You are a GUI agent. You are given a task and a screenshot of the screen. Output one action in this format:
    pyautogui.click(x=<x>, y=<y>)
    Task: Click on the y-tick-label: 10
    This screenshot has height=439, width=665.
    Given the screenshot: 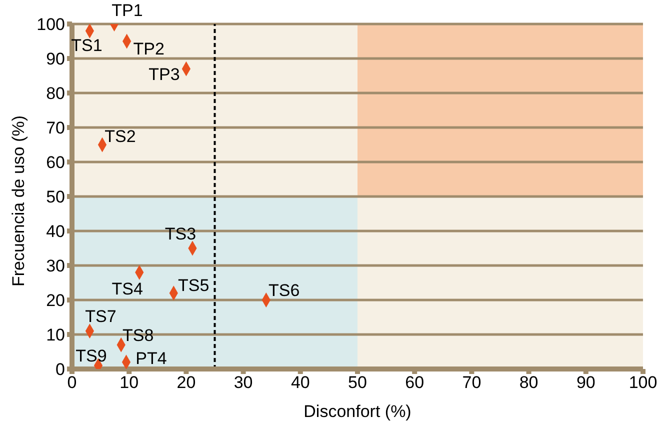 What is the action you would take?
    pyautogui.click(x=55, y=335)
    